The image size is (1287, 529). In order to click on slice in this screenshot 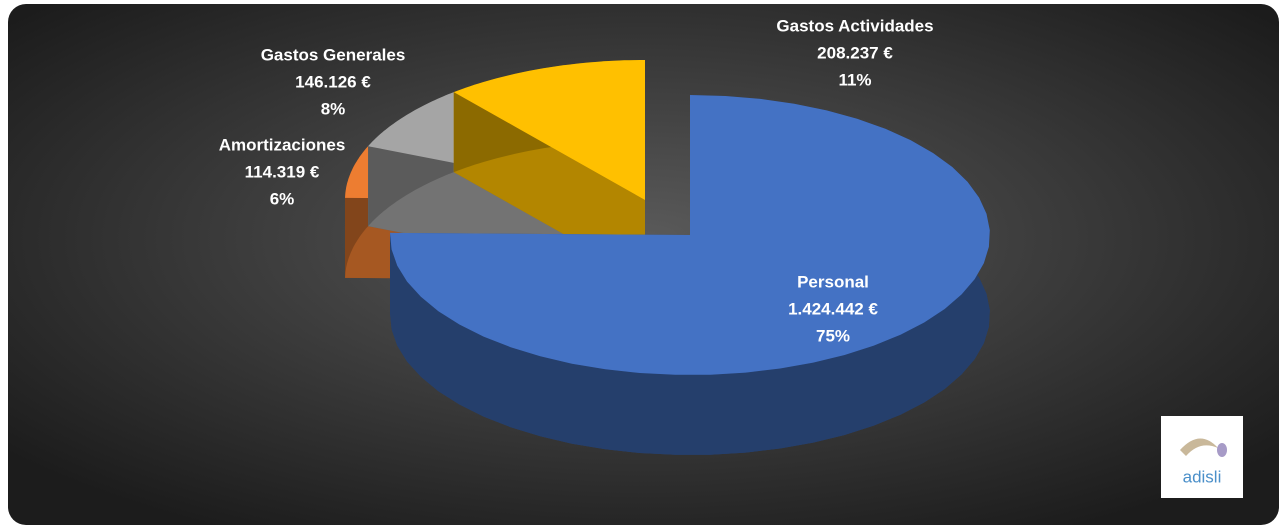, I will do `click(549, 130)`.